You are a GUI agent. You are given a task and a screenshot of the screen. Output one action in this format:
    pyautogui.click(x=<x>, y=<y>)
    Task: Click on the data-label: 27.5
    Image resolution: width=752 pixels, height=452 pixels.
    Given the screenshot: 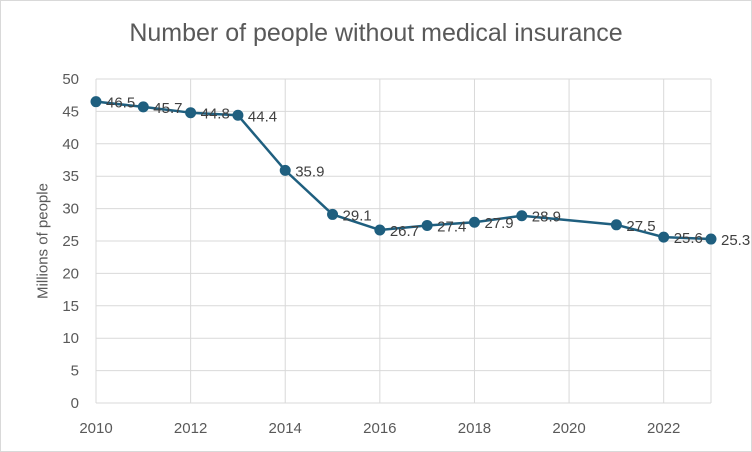 What is the action you would take?
    pyautogui.click(x=640, y=226)
    